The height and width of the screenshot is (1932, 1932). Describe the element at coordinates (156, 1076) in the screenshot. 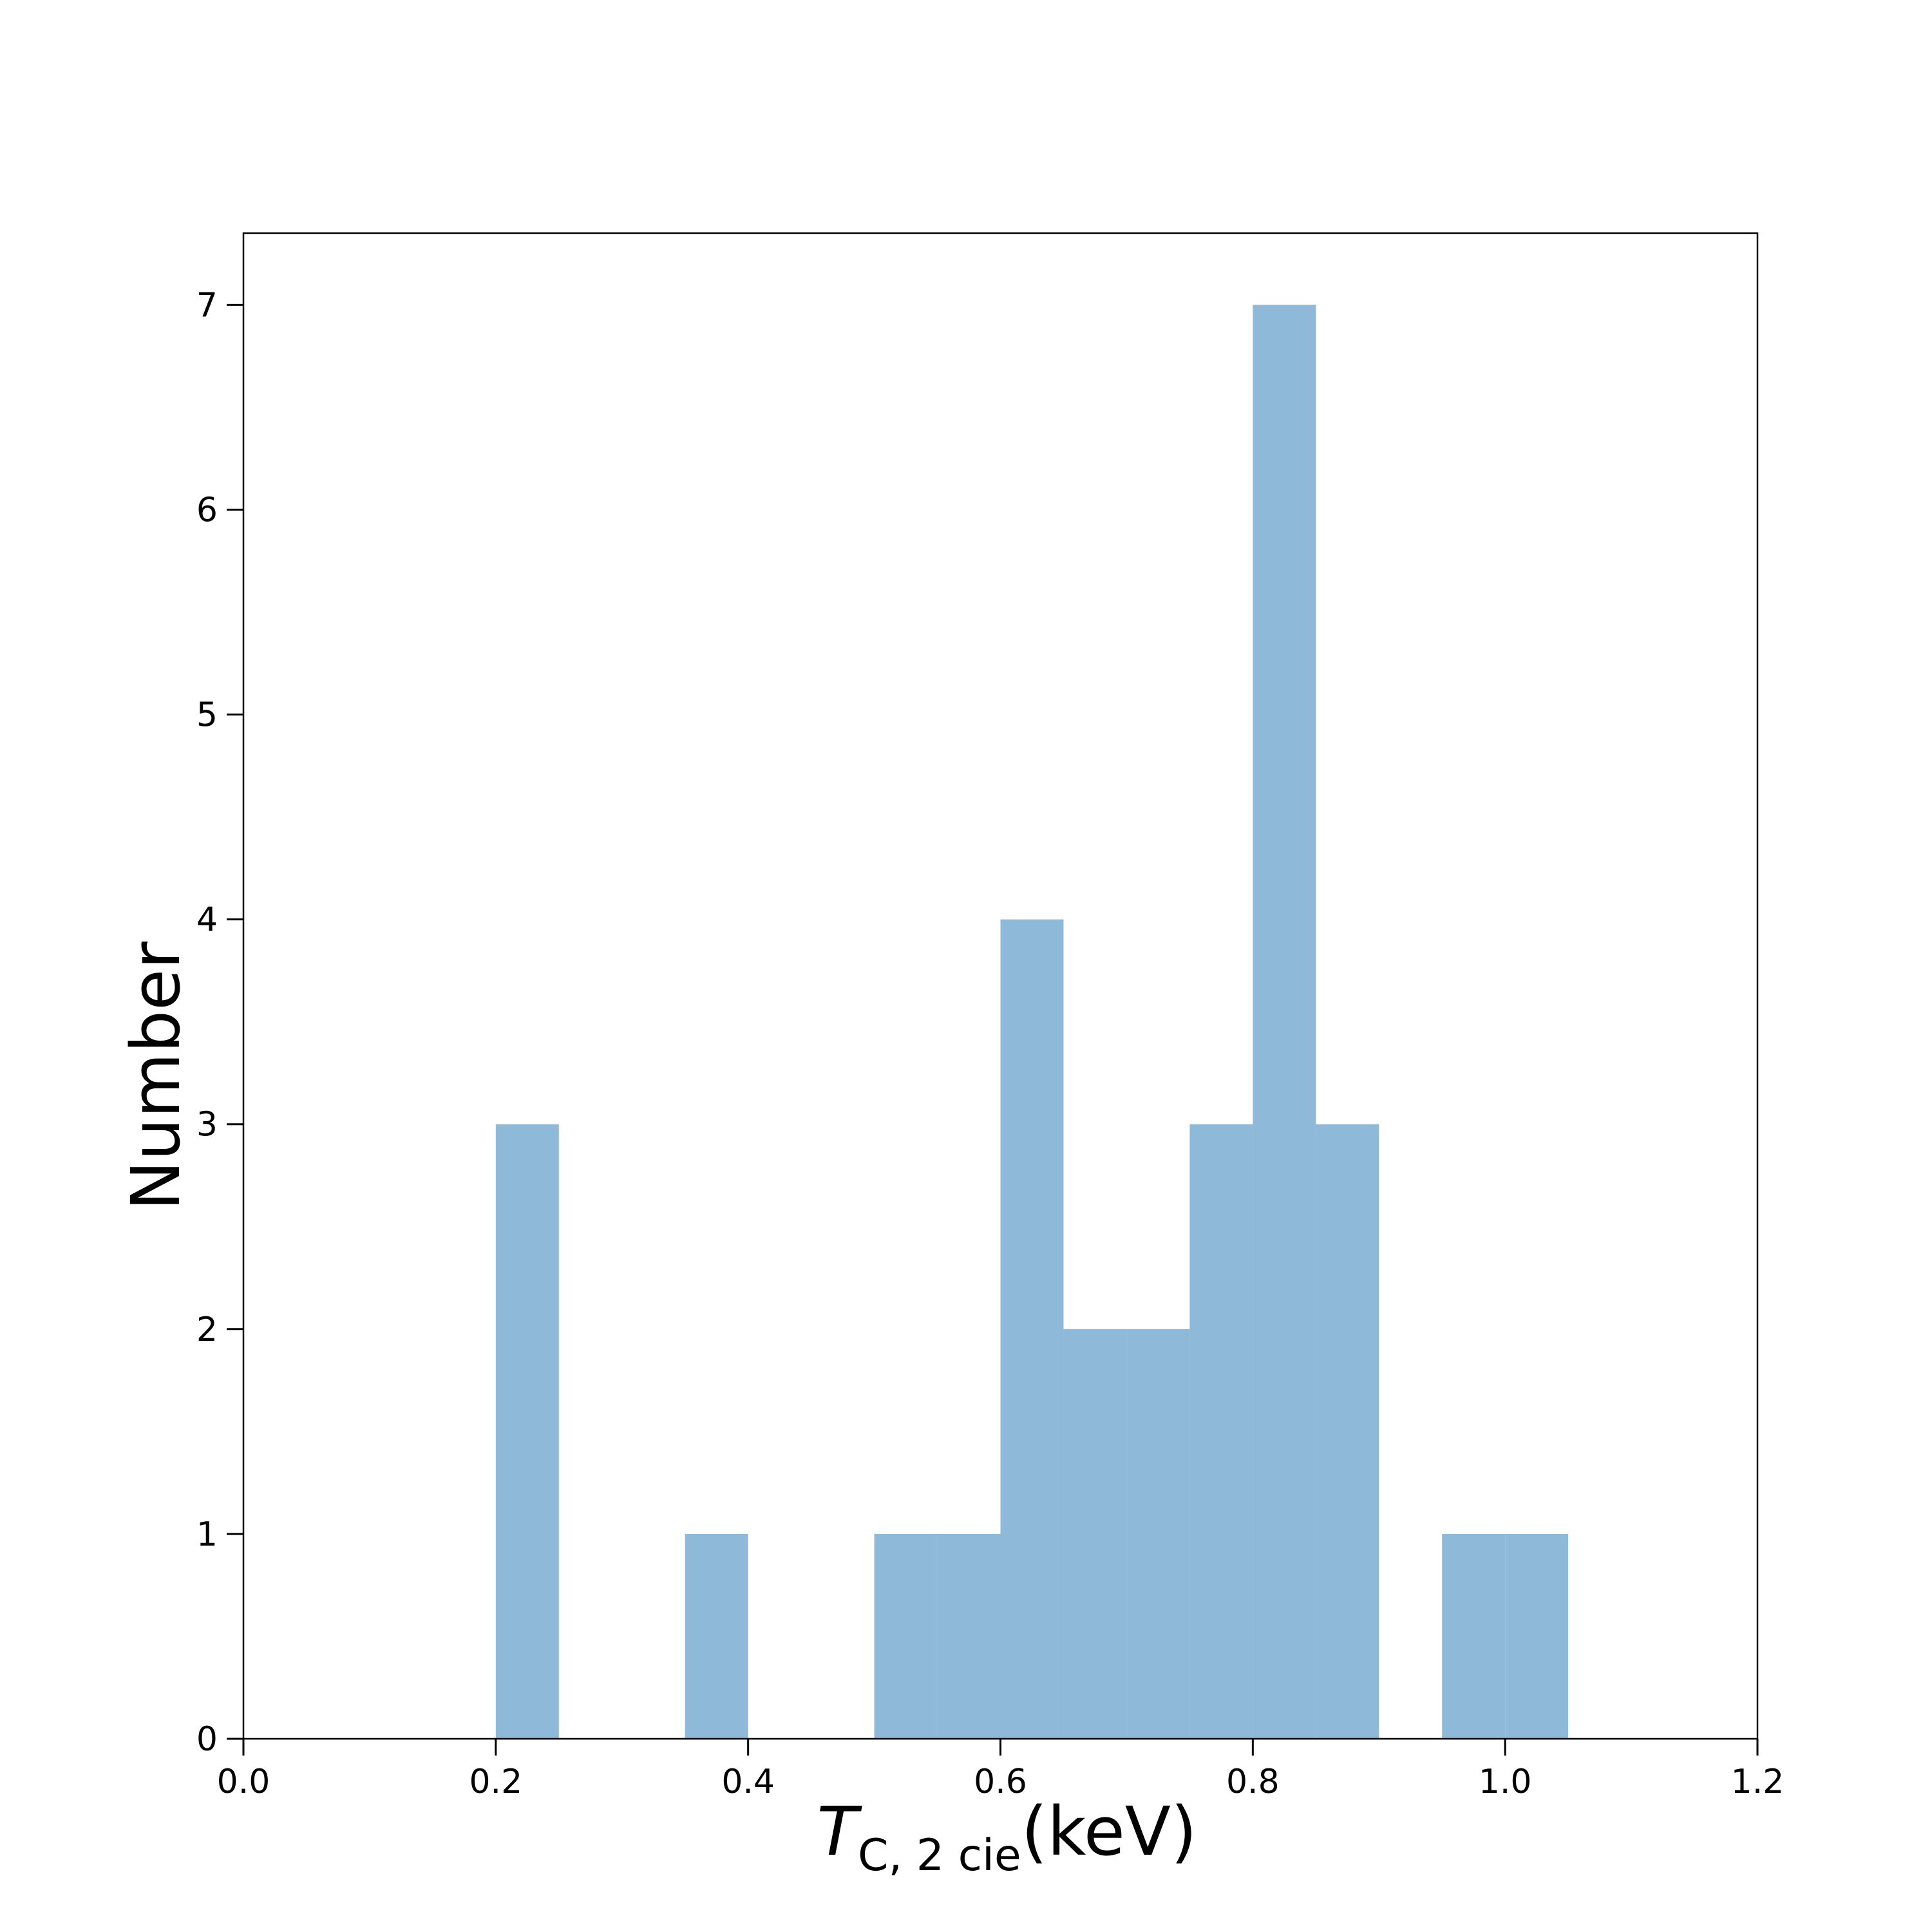

I see `y-axis-title: Number` at that location.